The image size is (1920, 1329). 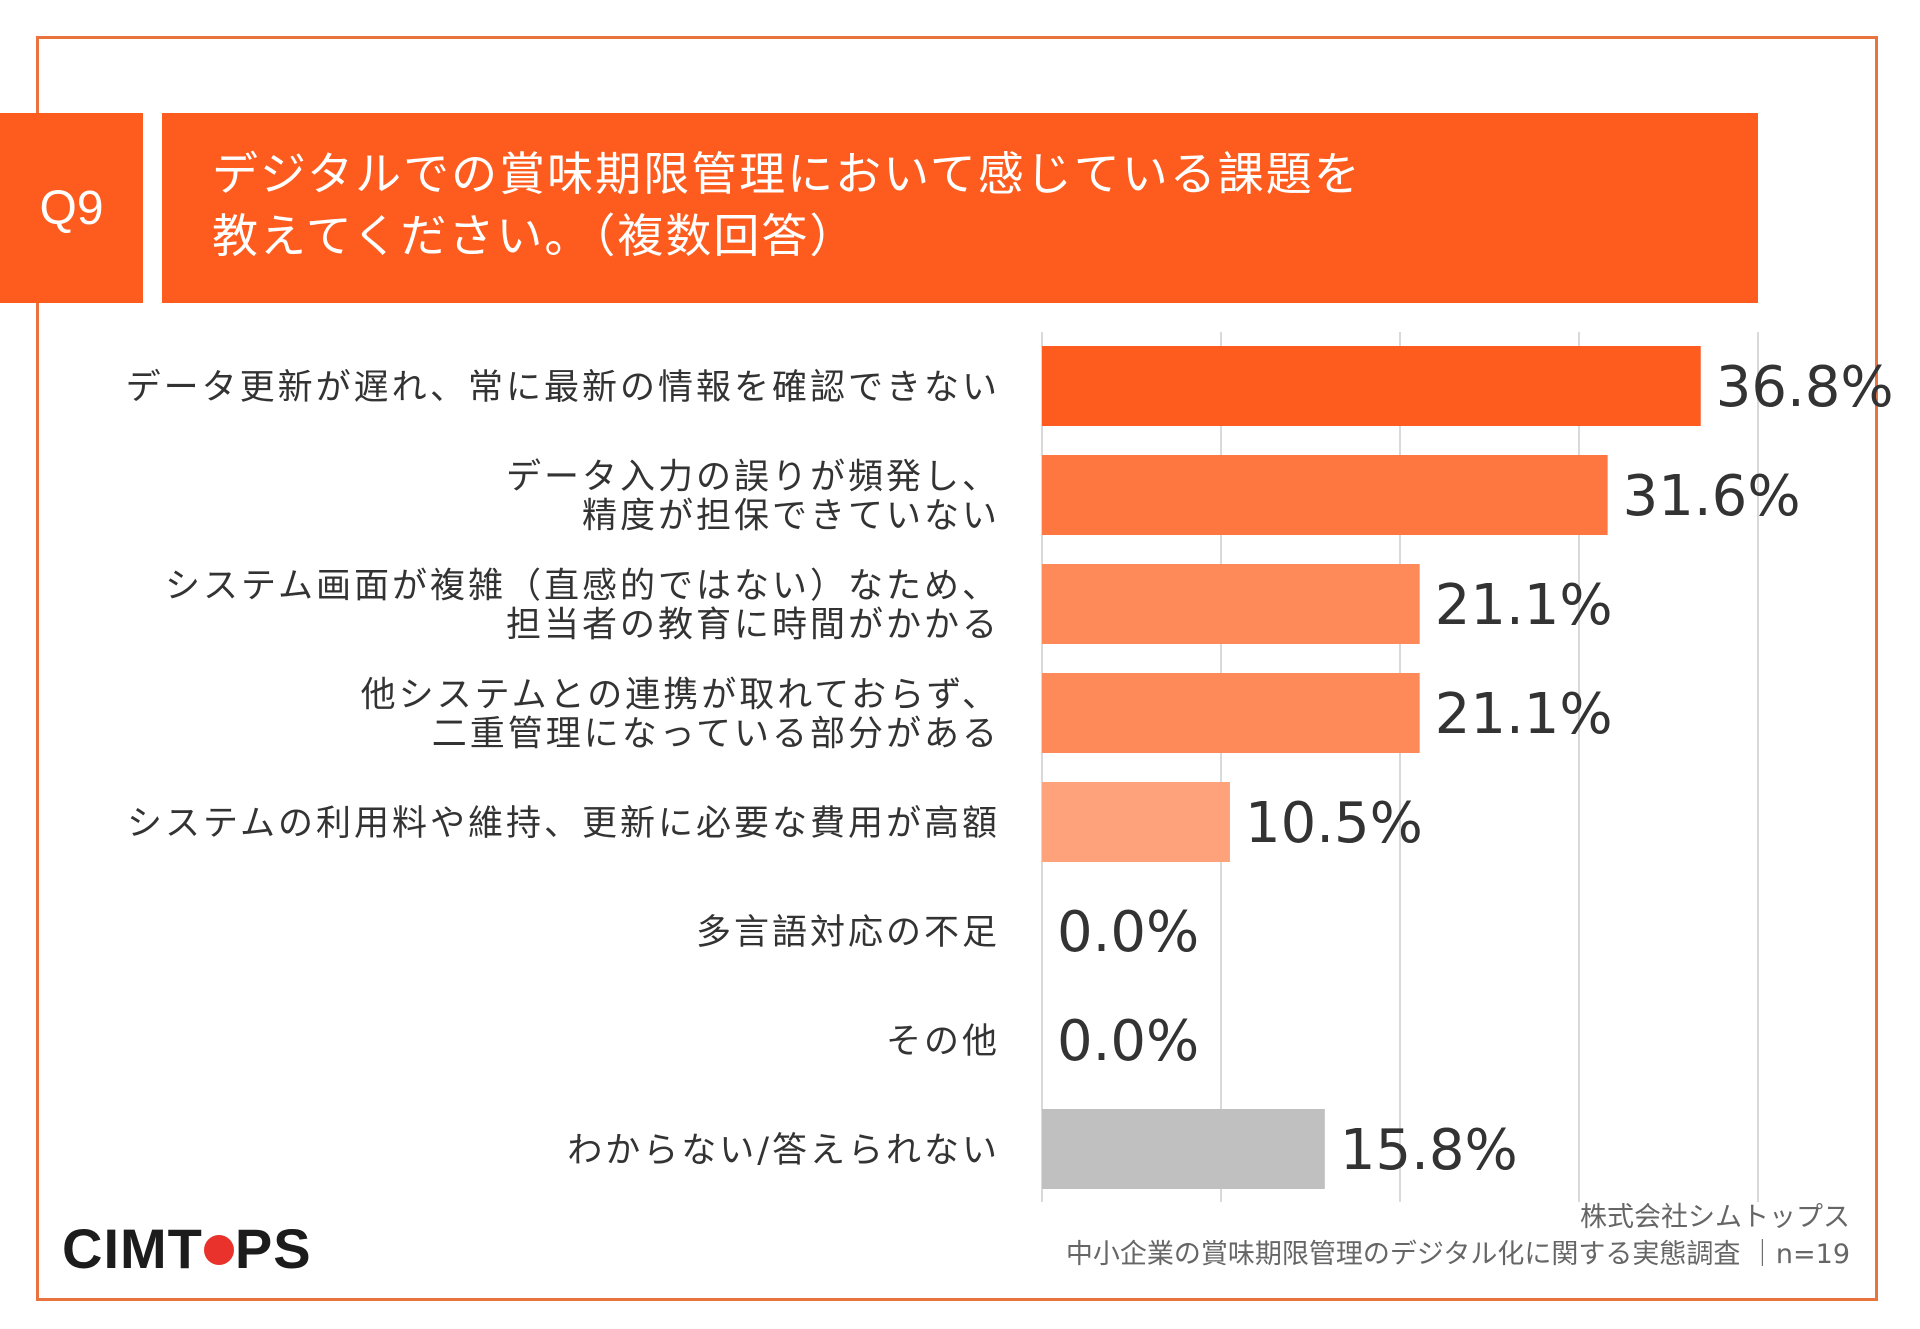 I want to click on value-label-7: 15.8%, so click(x=1429, y=1150).